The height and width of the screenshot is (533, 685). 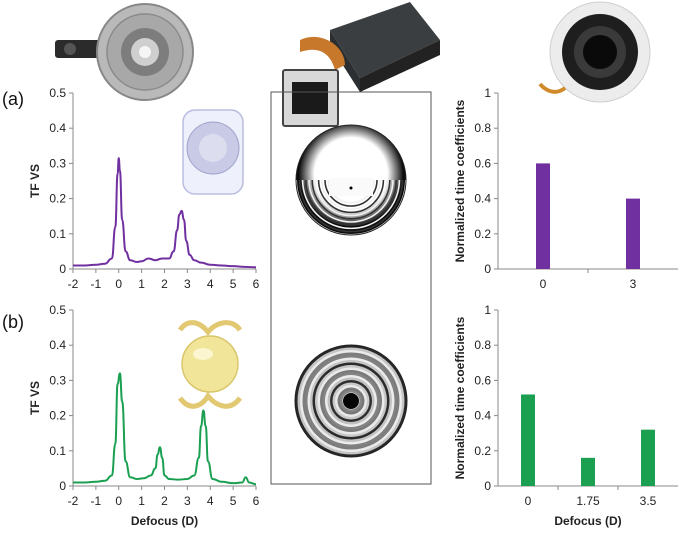 What do you see at coordinates (124, 52) in the screenshot?
I see `optical-mount-photo` at bounding box center [124, 52].